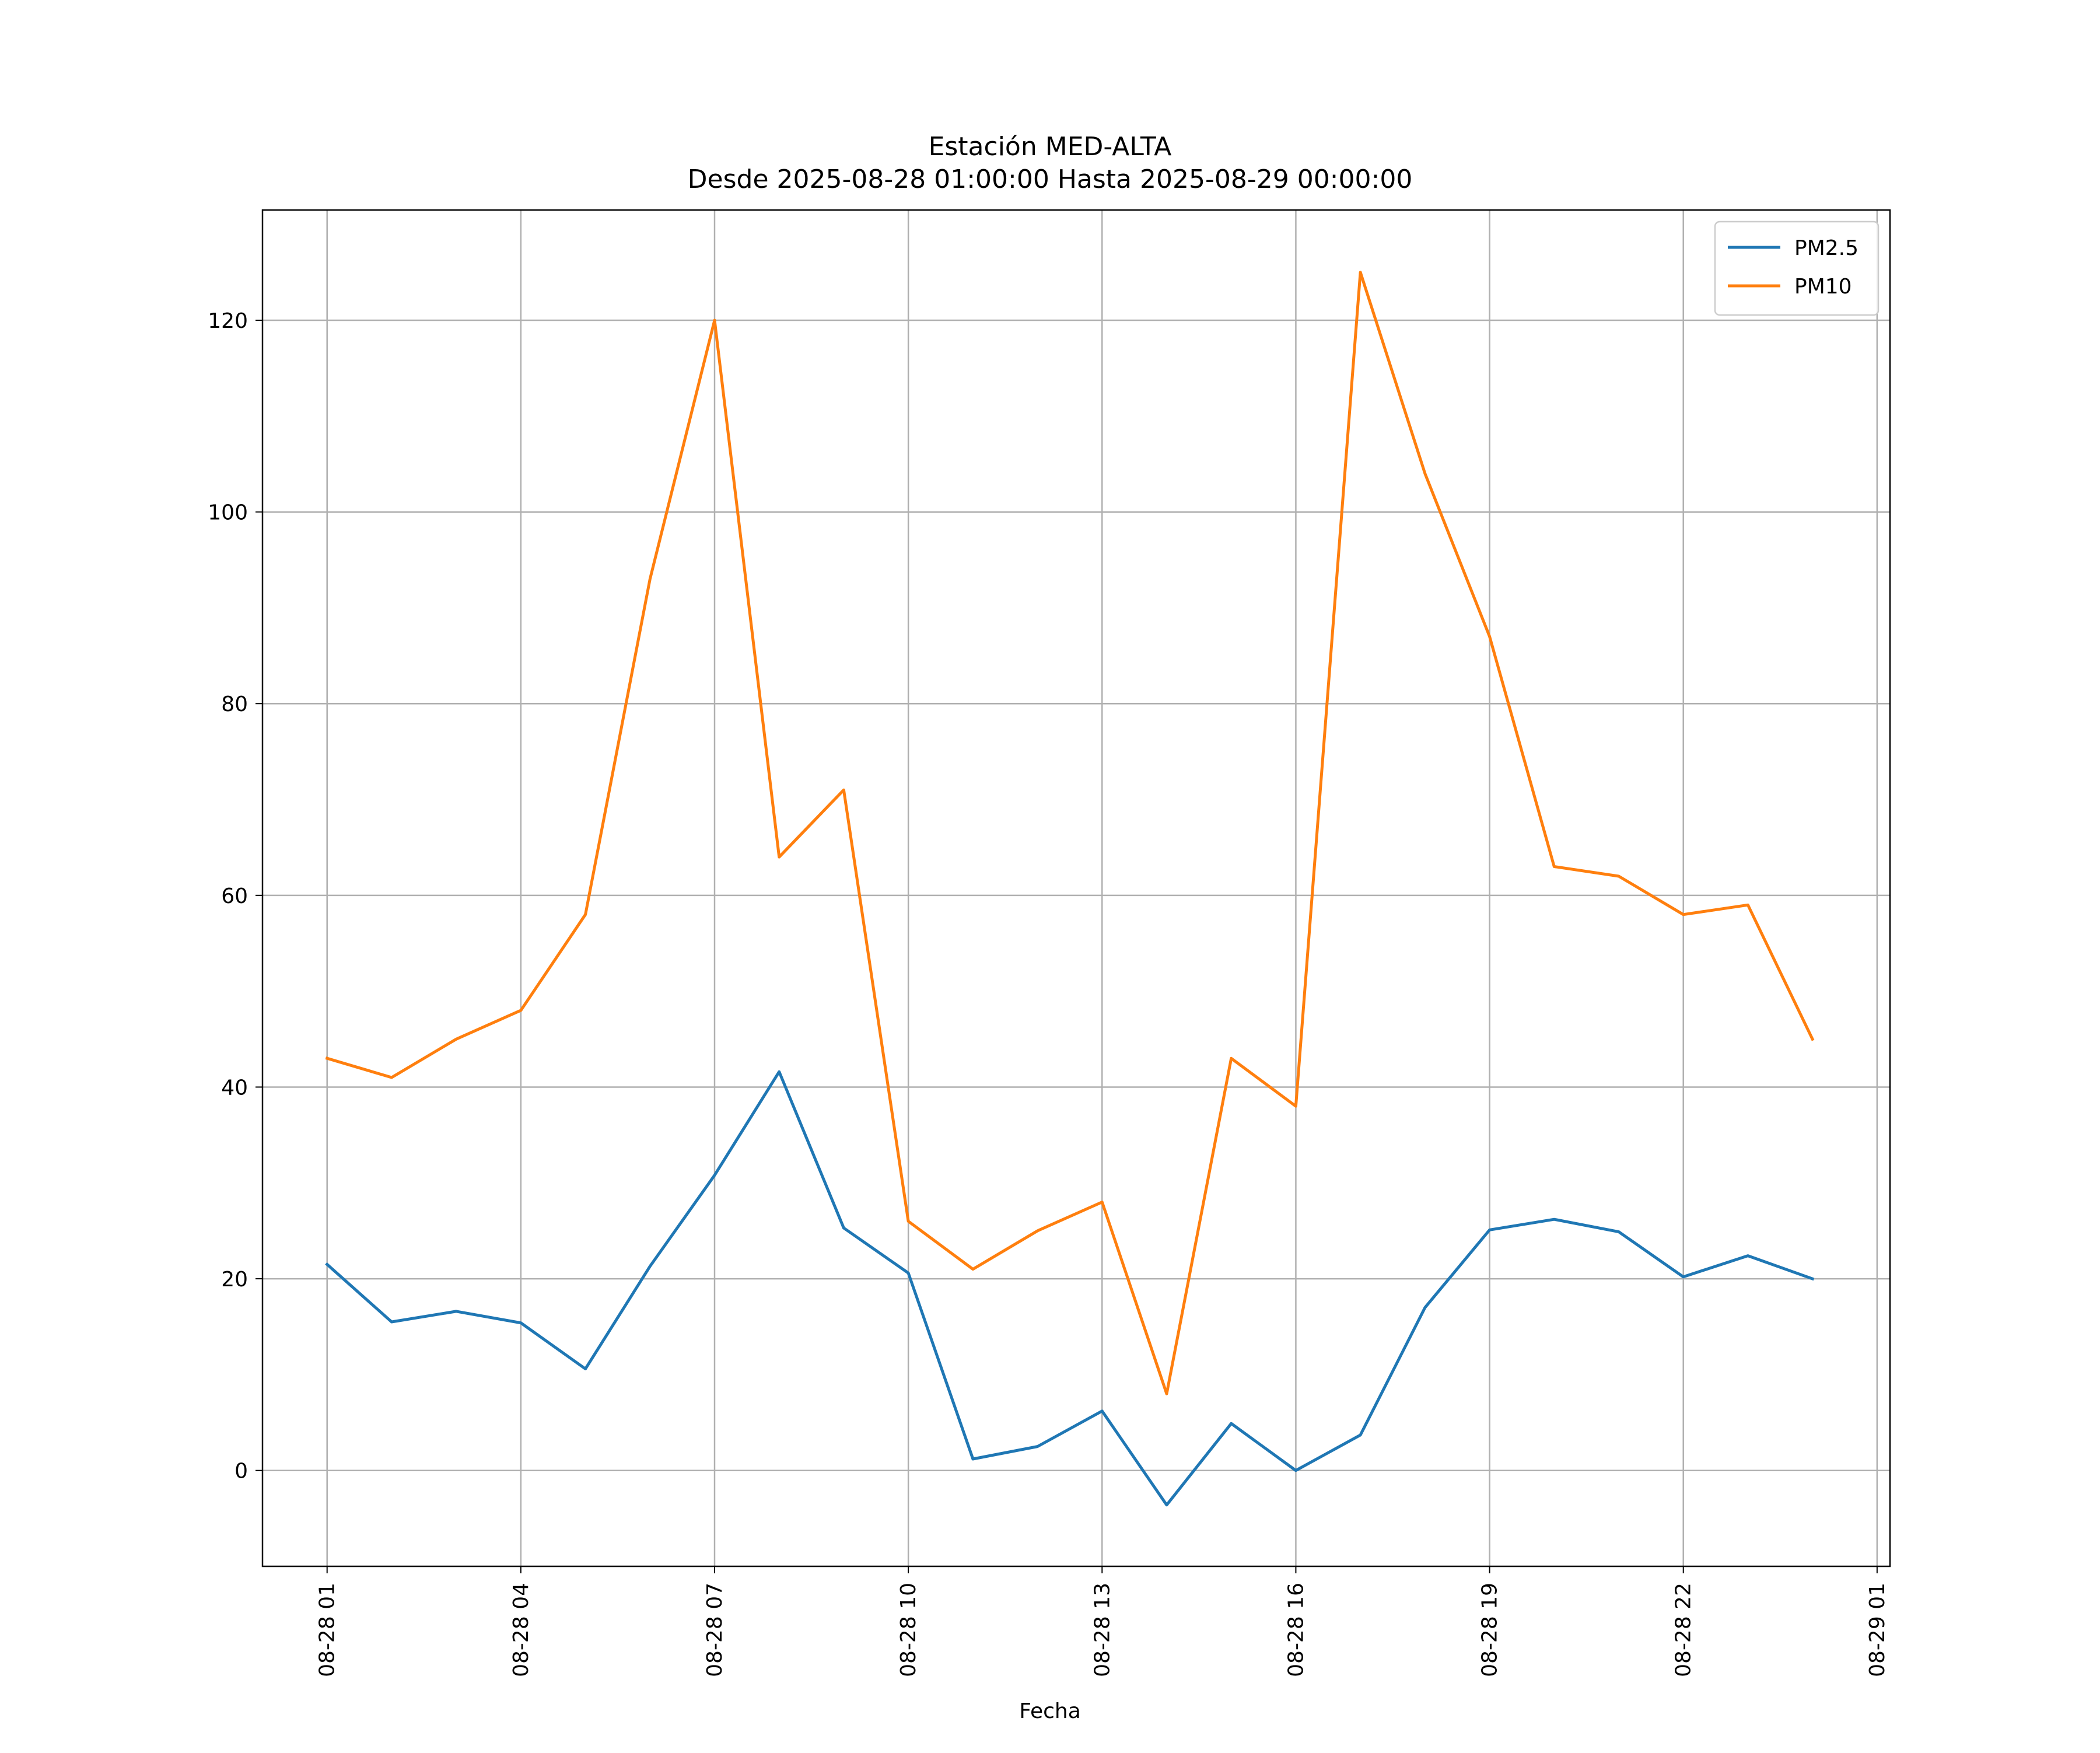 The height and width of the screenshot is (1753, 2100). What do you see at coordinates (1826, 248) in the screenshot?
I see `legend-label-pm2-5: PM2.5` at bounding box center [1826, 248].